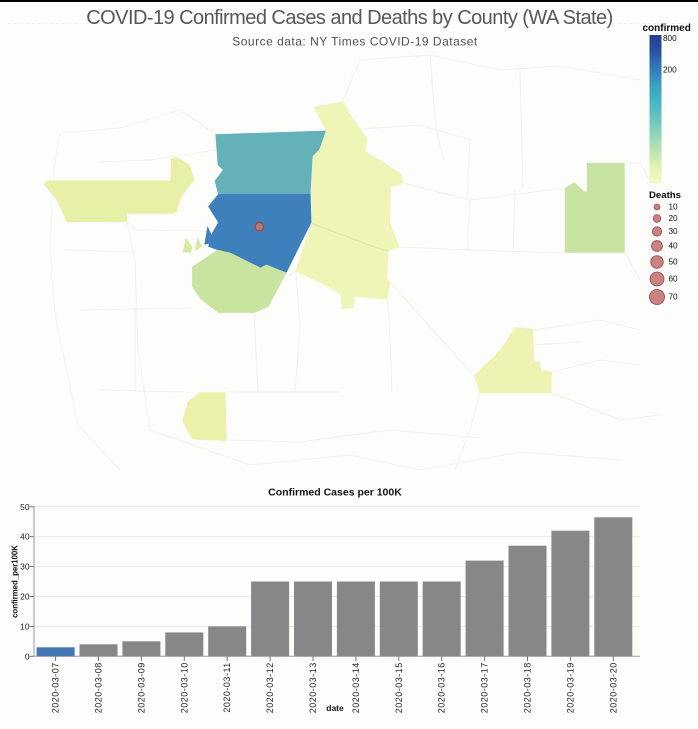 The image size is (698, 729). I want to click on svg-text: 2020-03-16, so click(442, 687).